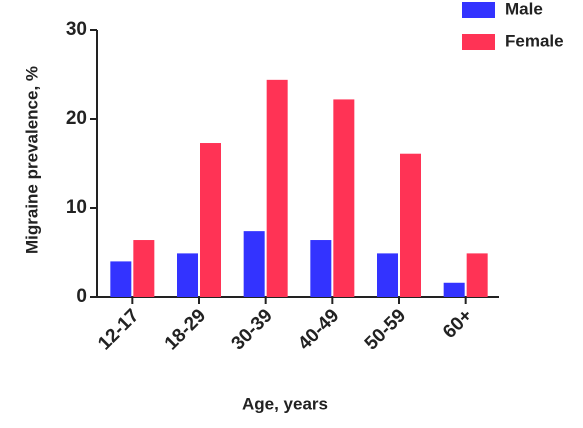 The height and width of the screenshot is (428, 583). What do you see at coordinates (118, 329) in the screenshot?
I see `x-tick-label: 12-17` at bounding box center [118, 329].